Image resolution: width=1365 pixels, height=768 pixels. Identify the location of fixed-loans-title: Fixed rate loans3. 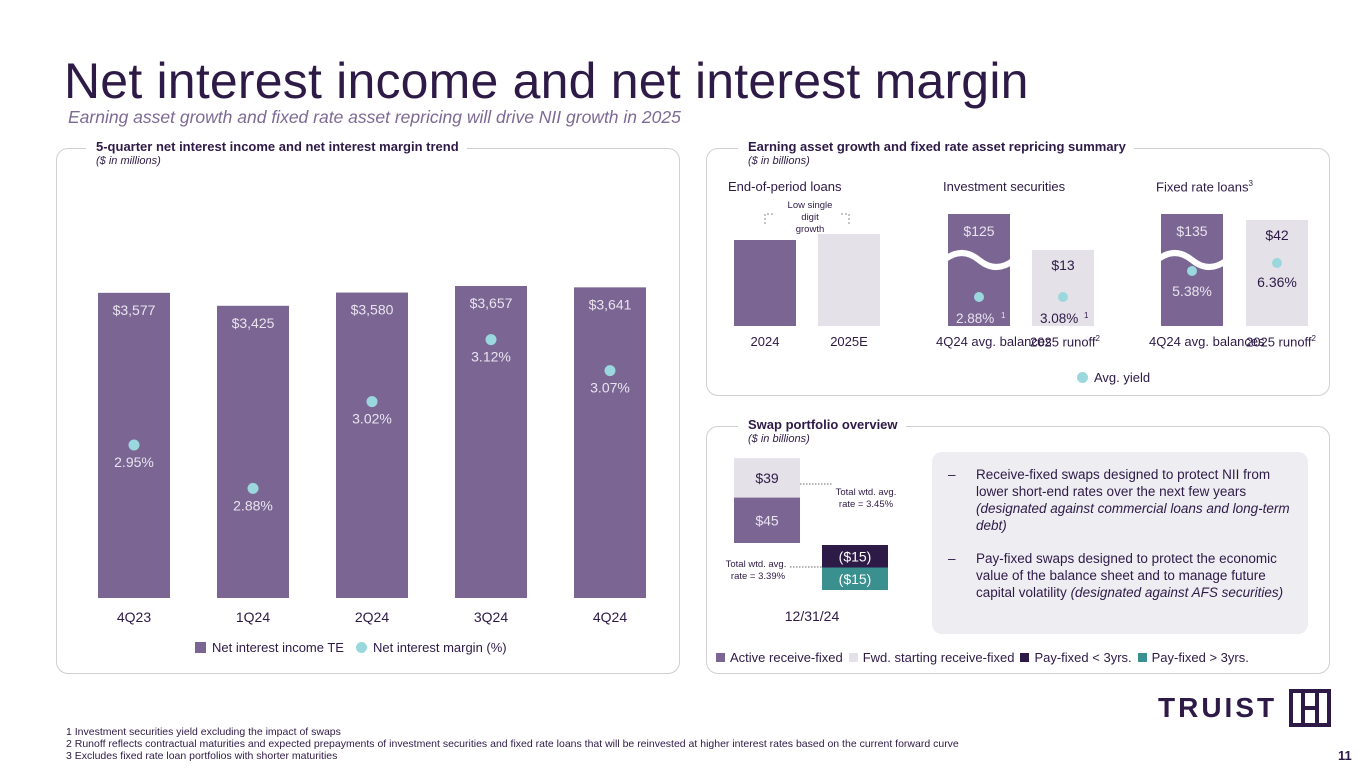
(1204, 186).